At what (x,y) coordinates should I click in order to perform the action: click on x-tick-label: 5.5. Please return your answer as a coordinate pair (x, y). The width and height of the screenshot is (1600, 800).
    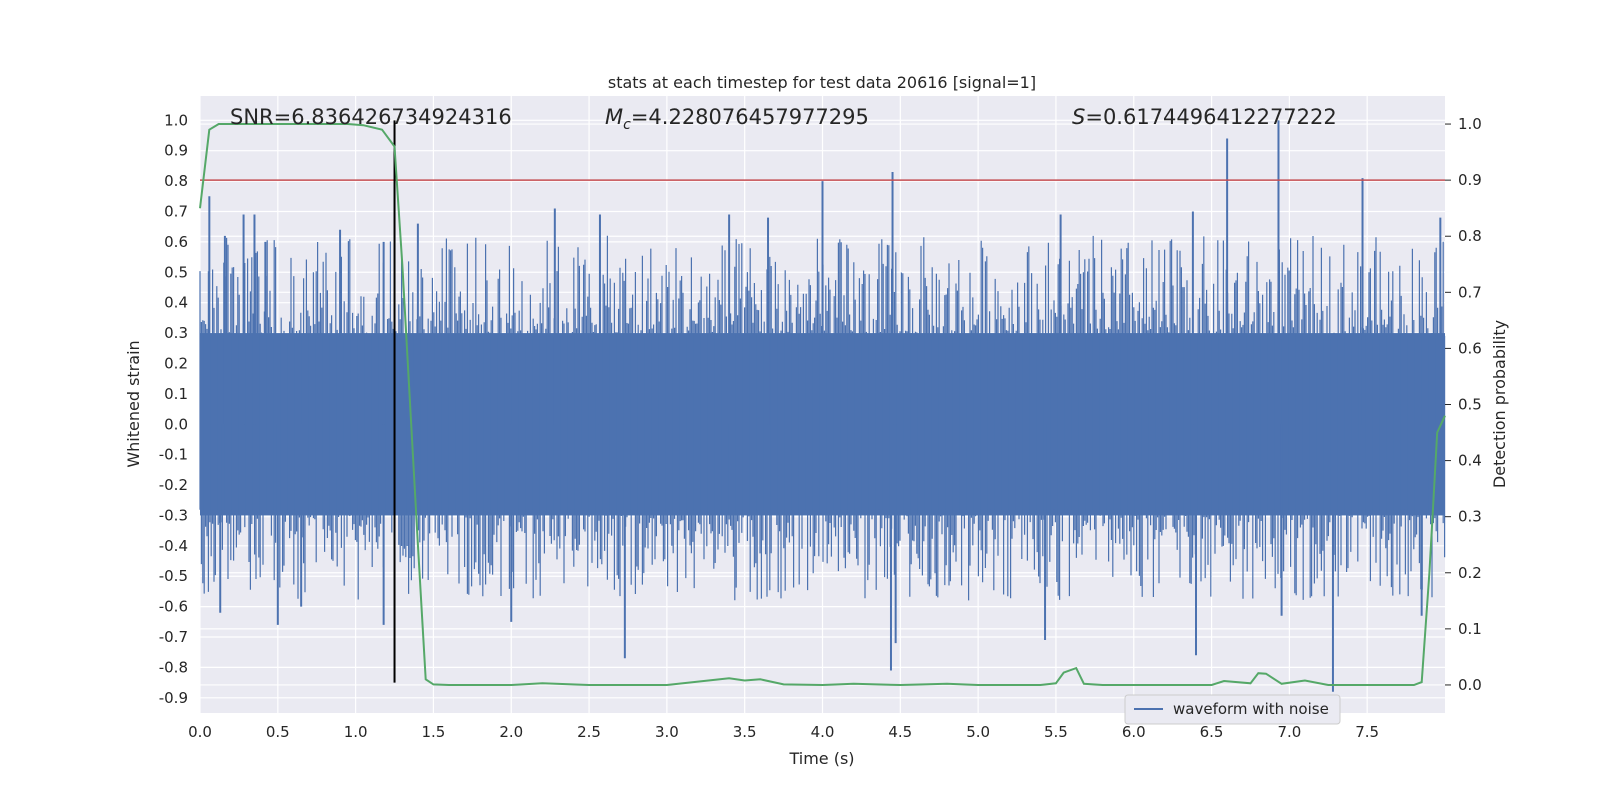
    Looking at the image, I should click on (1056, 732).